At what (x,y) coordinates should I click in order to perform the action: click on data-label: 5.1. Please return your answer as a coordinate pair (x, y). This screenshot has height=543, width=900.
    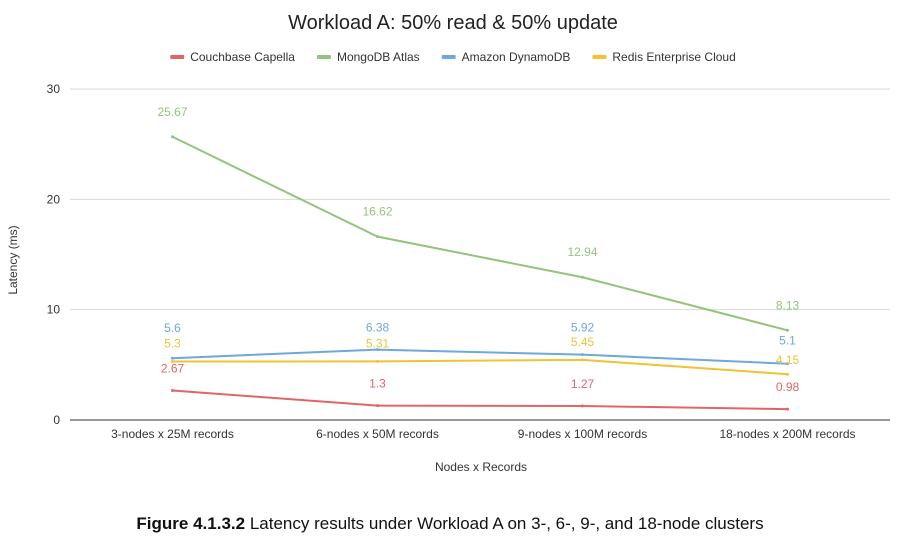
    Looking at the image, I should click on (787, 341).